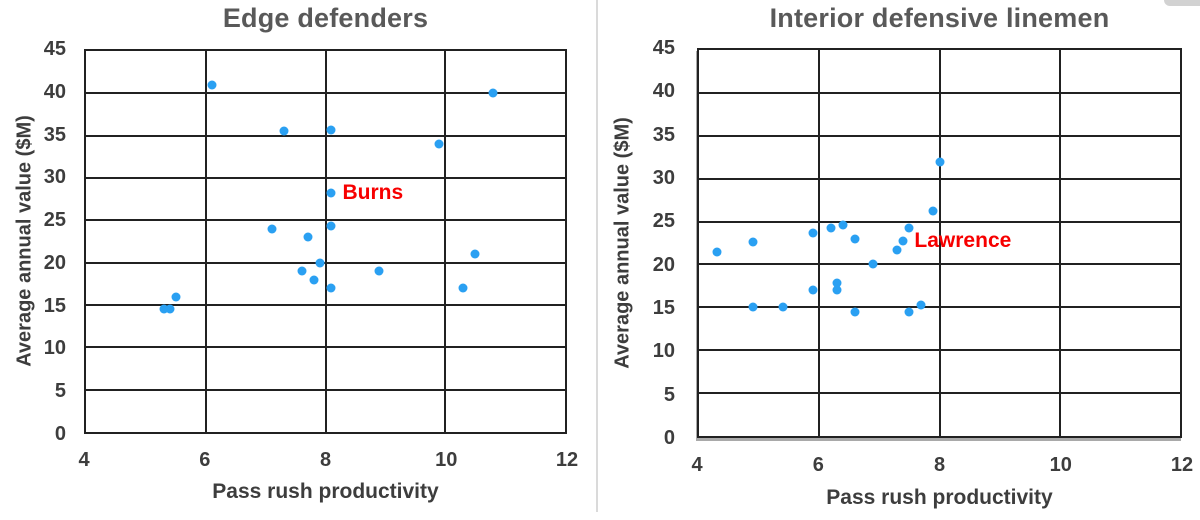 Image resolution: width=1200 pixels, height=520 pixels. What do you see at coordinates (663, 307) in the screenshot?
I see `y-tick-label: 15` at bounding box center [663, 307].